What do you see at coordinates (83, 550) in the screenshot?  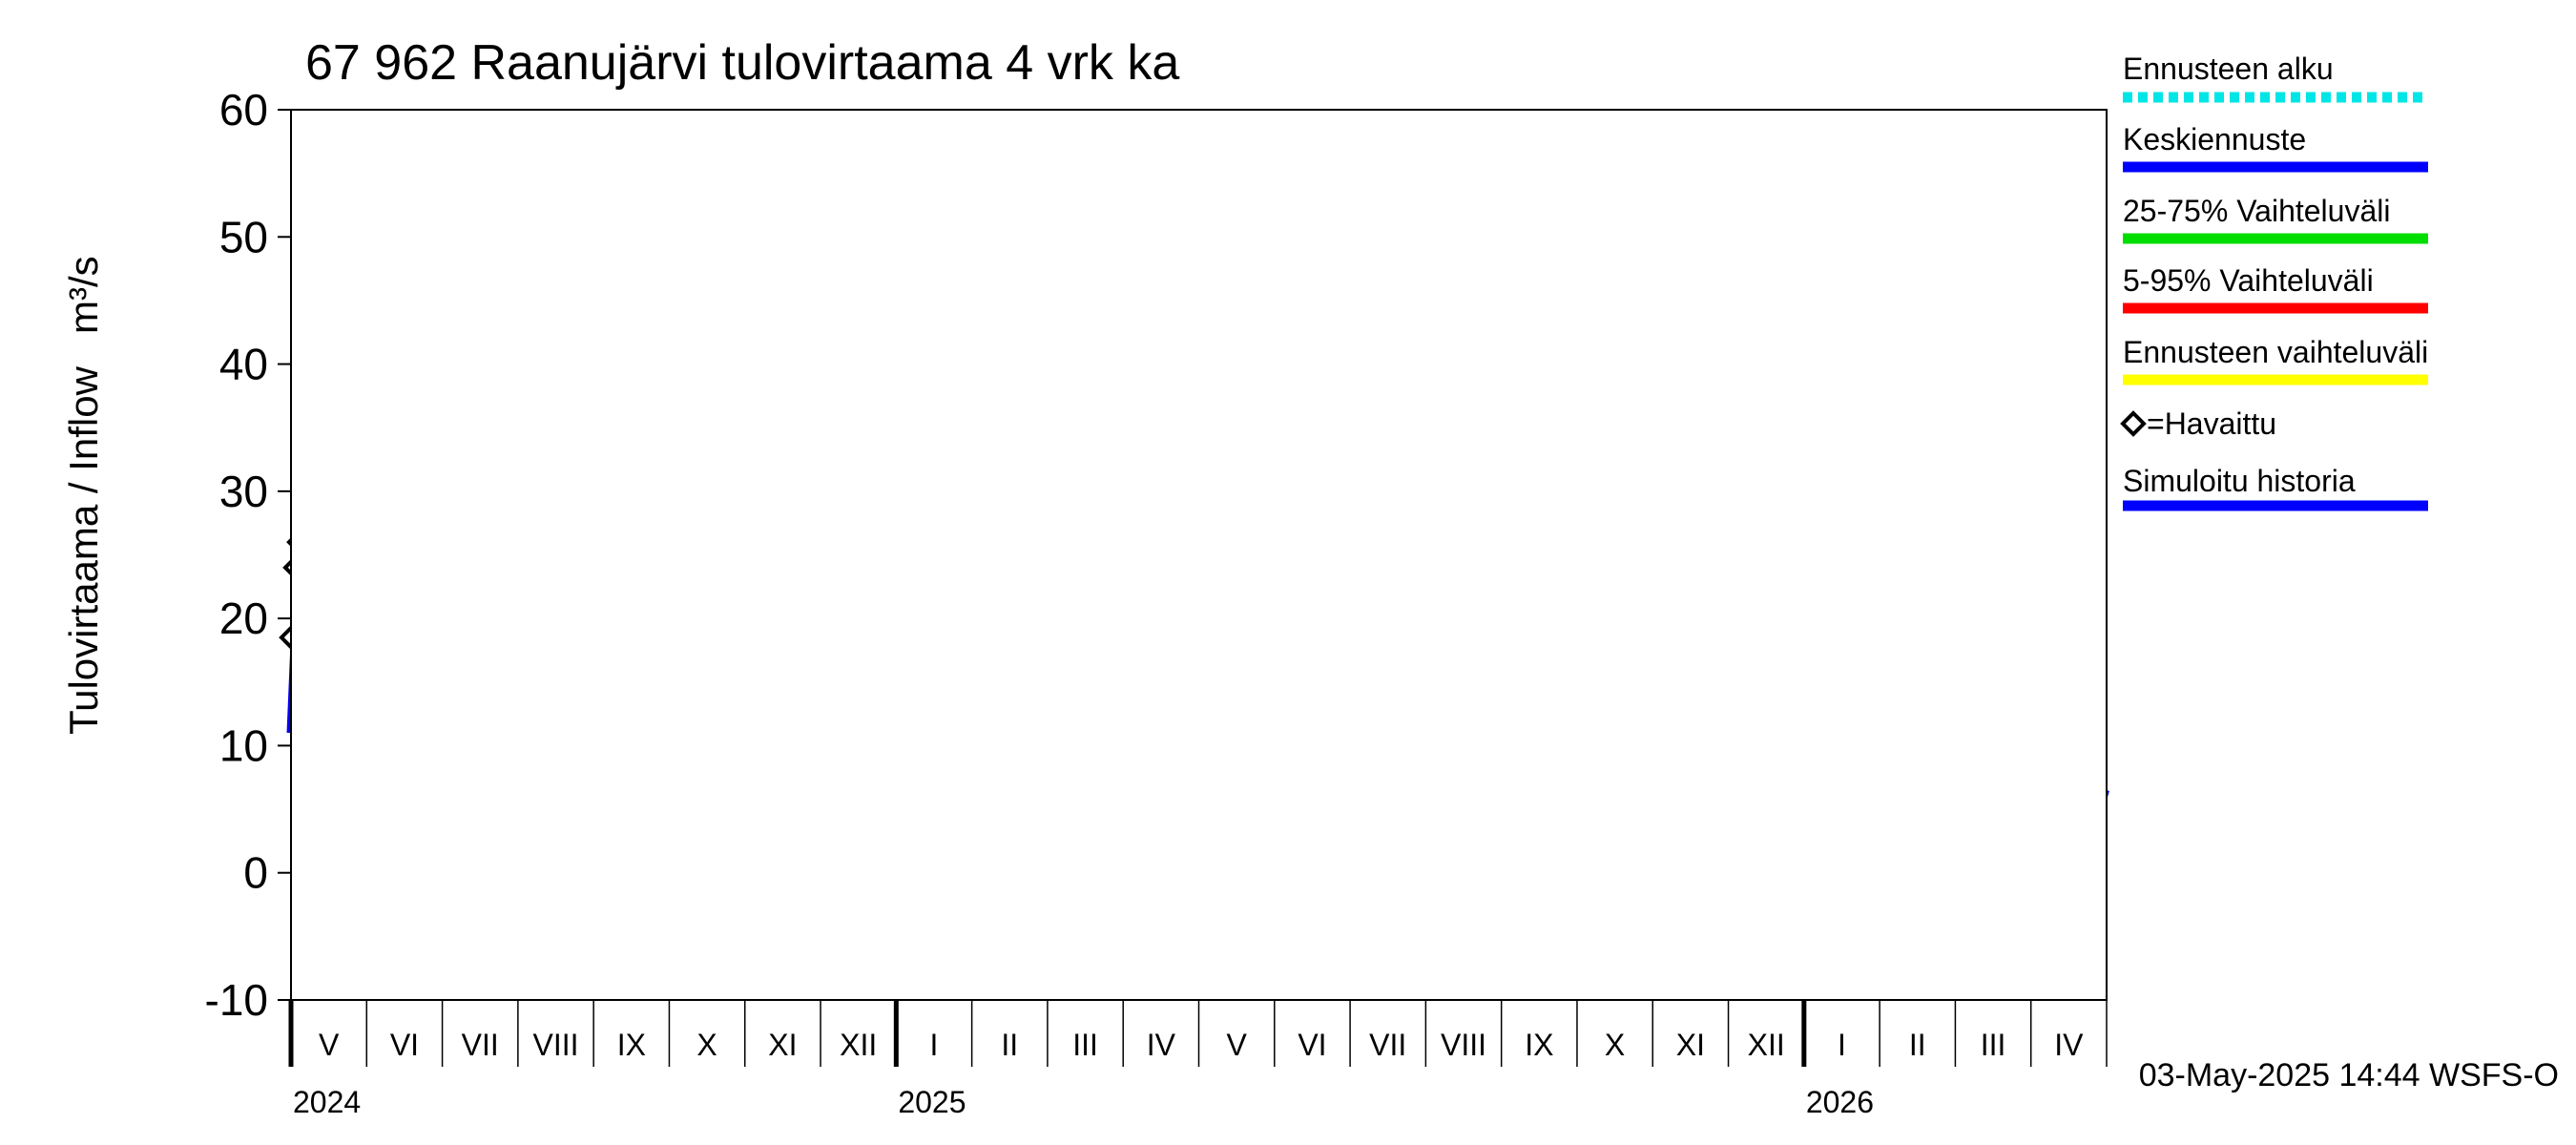 I see `y-axis-title: Tulovirtaama / Inflow` at bounding box center [83, 550].